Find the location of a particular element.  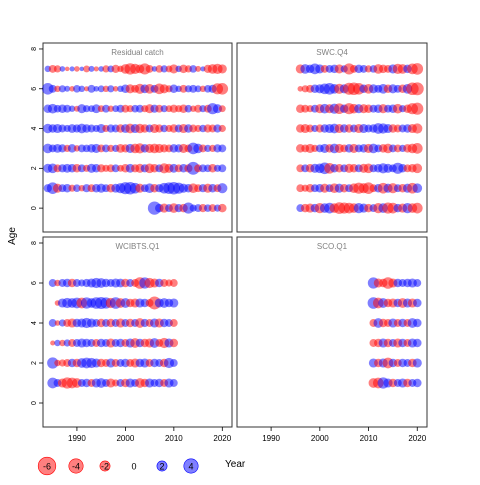

legend-entry: -6 is located at coordinates (47, 466).